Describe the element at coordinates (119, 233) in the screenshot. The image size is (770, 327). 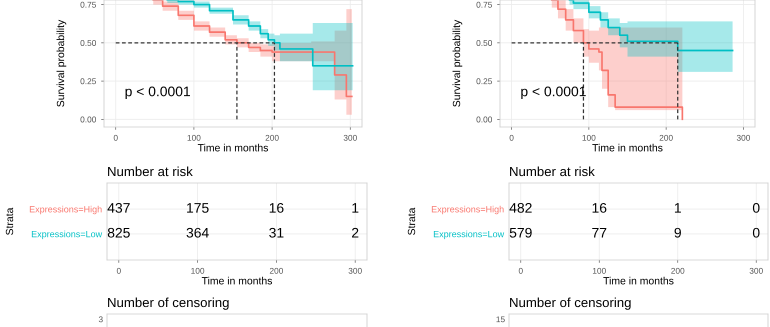
I see `data-label: 825` at that location.